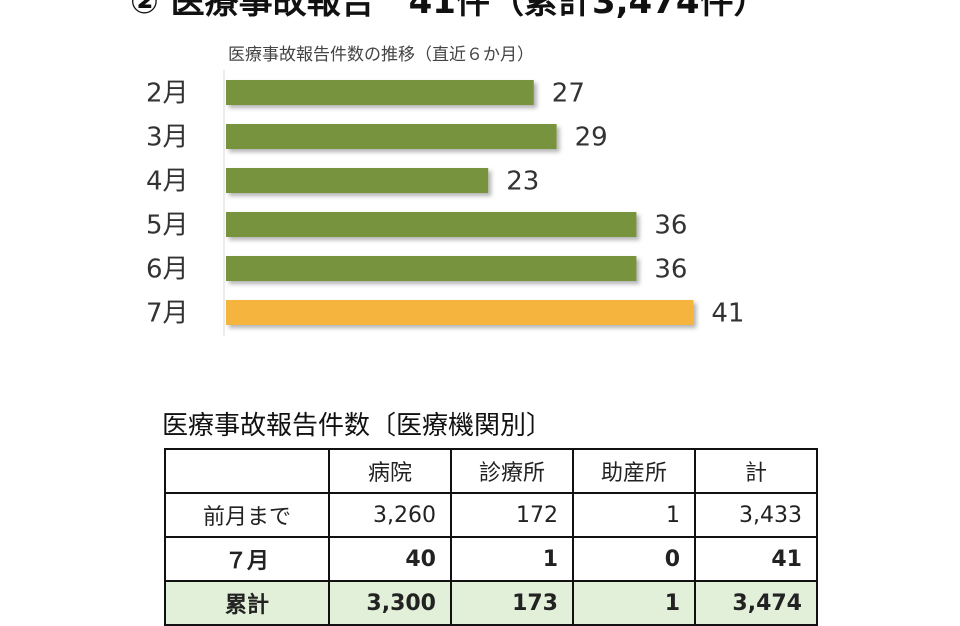  I want to click on category-label: 7月, so click(167, 314).